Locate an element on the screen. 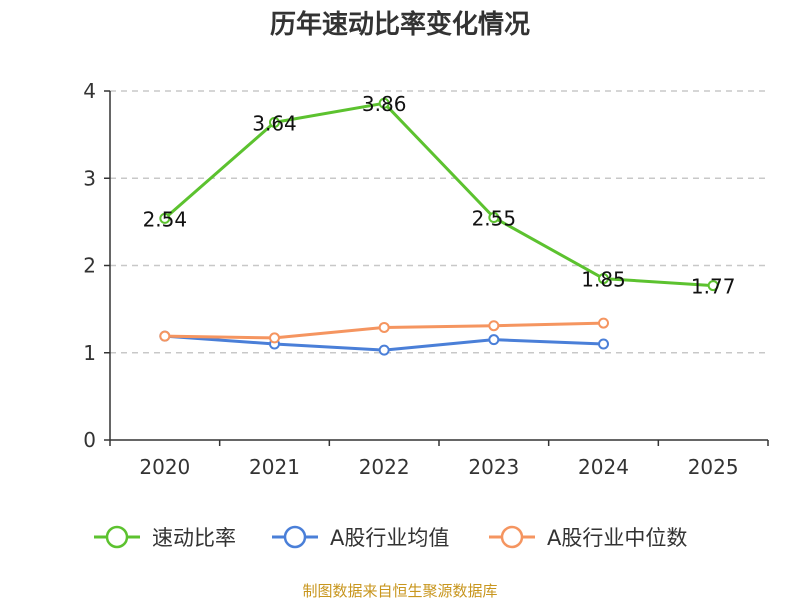 The height and width of the screenshot is (600, 800). x-tick-label: 2021 is located at coordinates (274, 467).